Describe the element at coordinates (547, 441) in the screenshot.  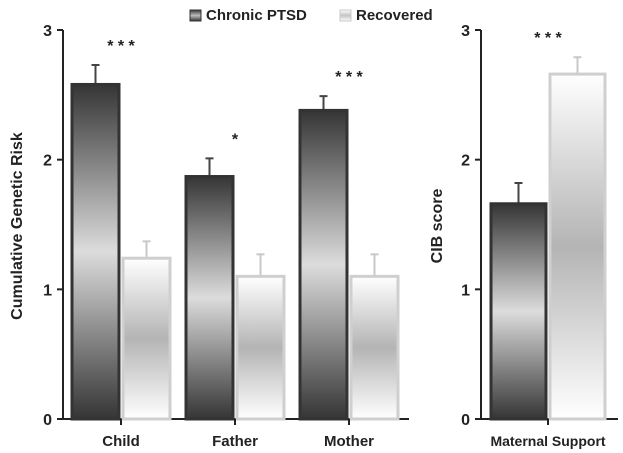
I see `x-tick-label: Maternal Support` at that location.